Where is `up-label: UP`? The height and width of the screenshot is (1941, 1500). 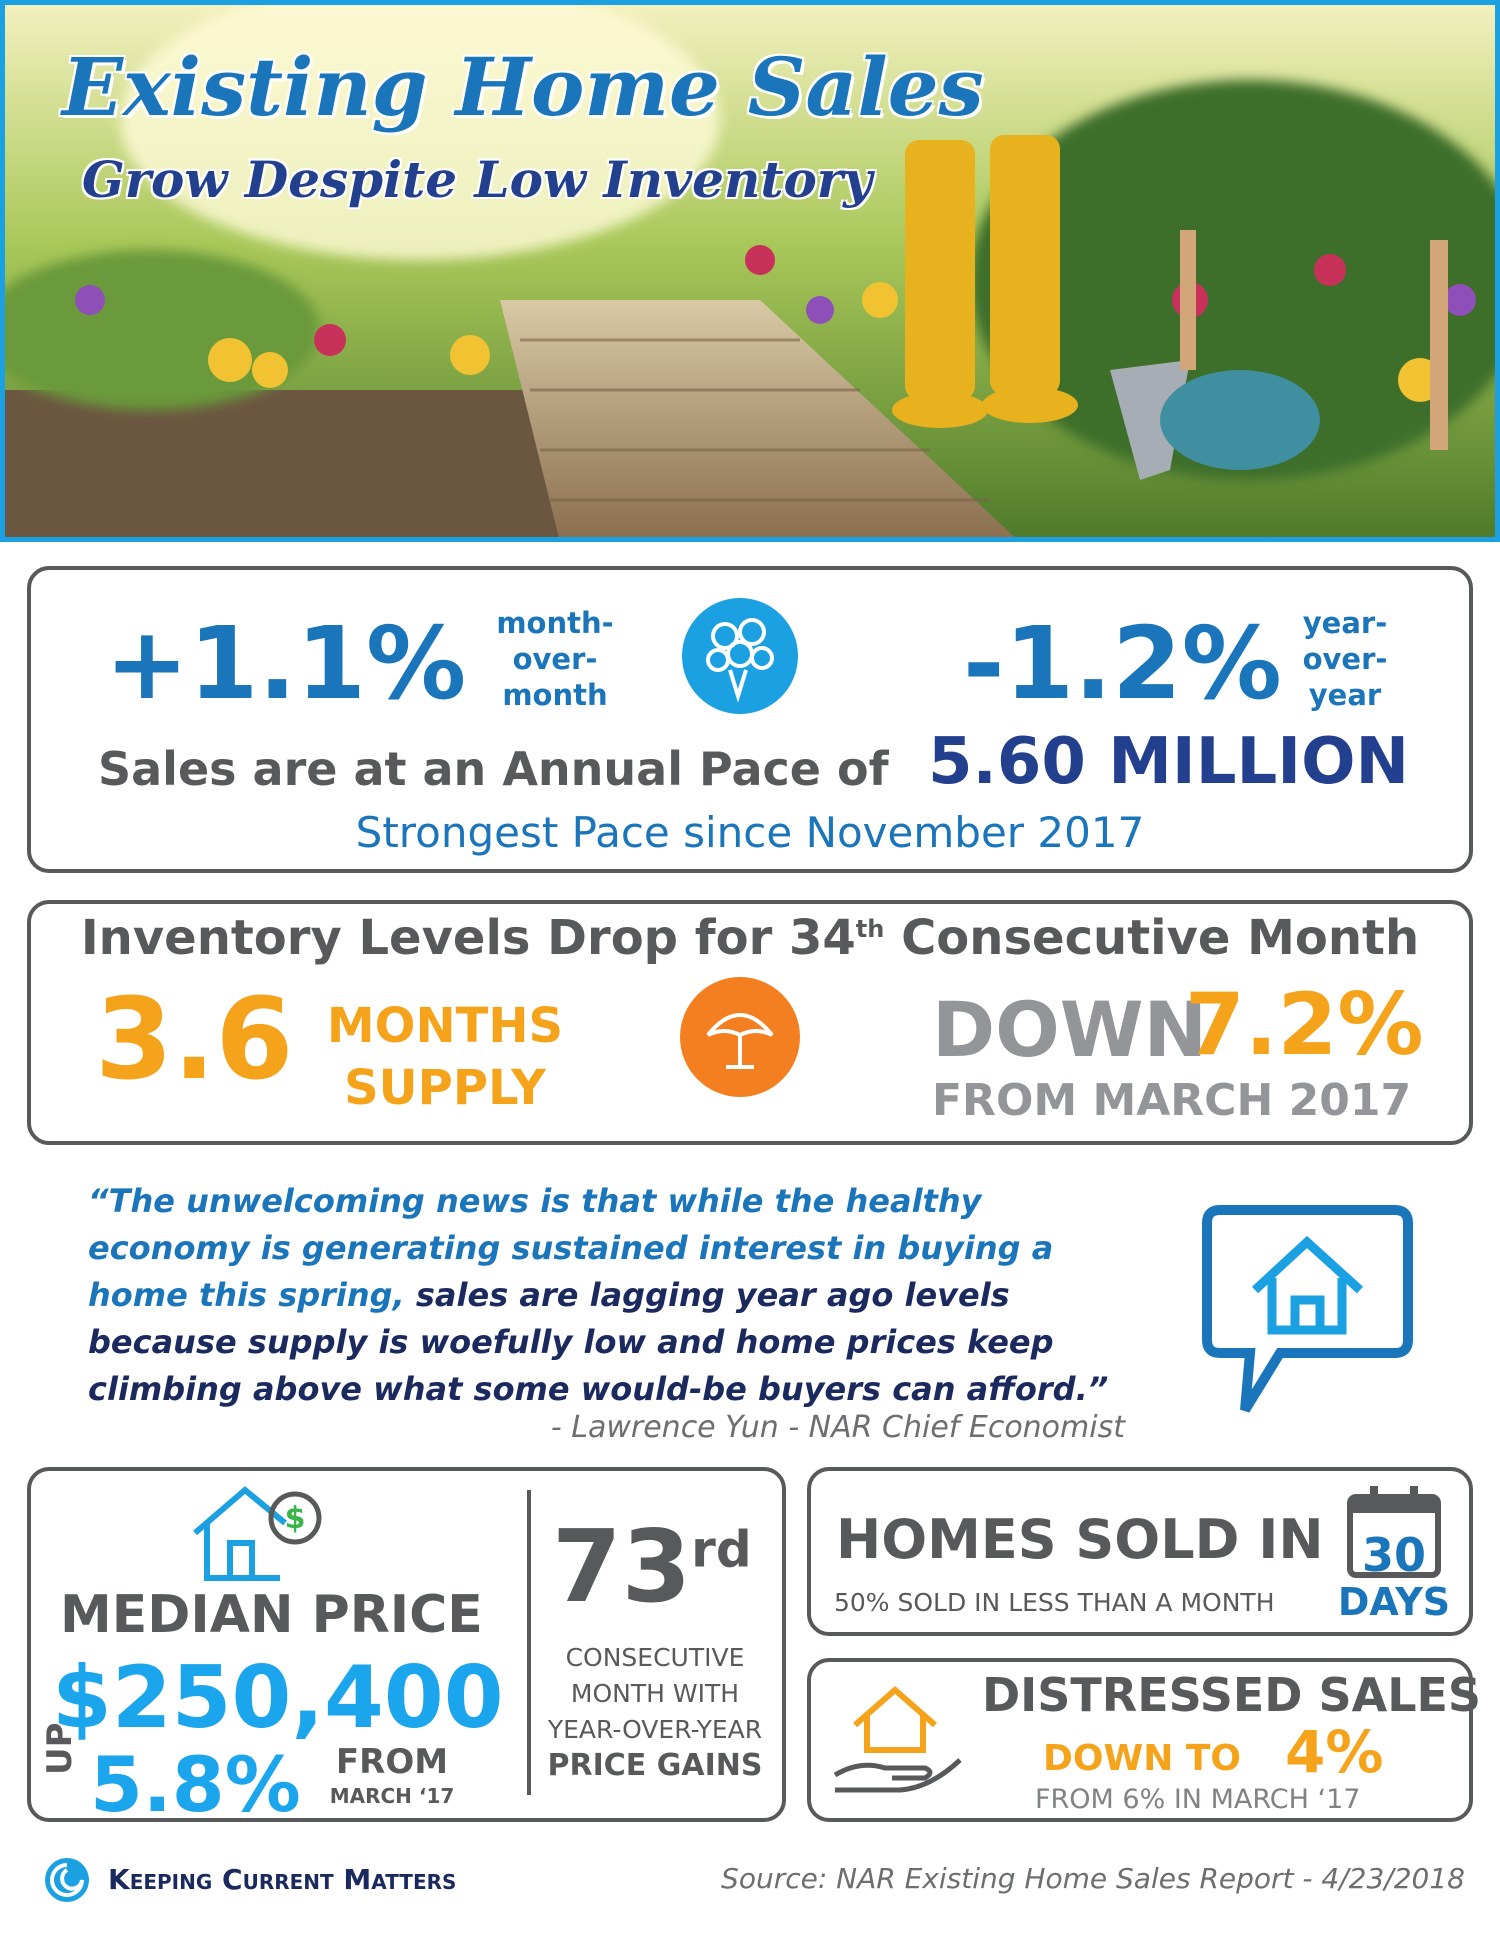
up-label: UP is located at coordinates (60, 1748).